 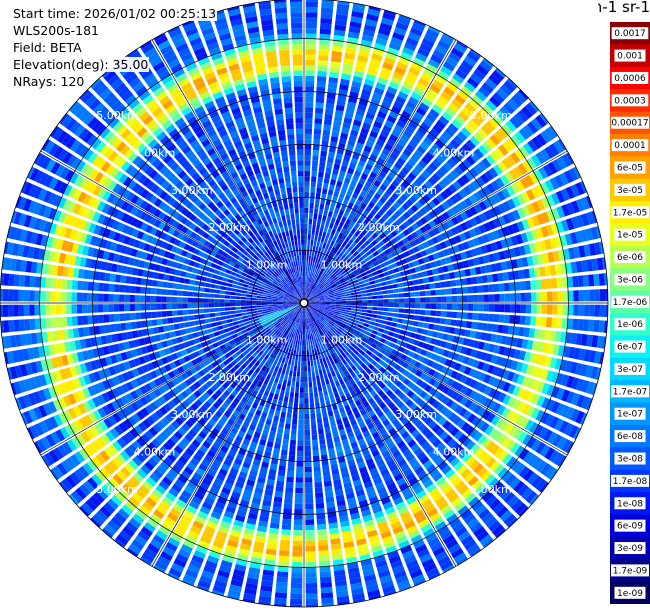 What do you see at coordinates (155, 452) in the screenshot?
I see `range-label-4km: 4.00km` at bounding box center [155, 452].